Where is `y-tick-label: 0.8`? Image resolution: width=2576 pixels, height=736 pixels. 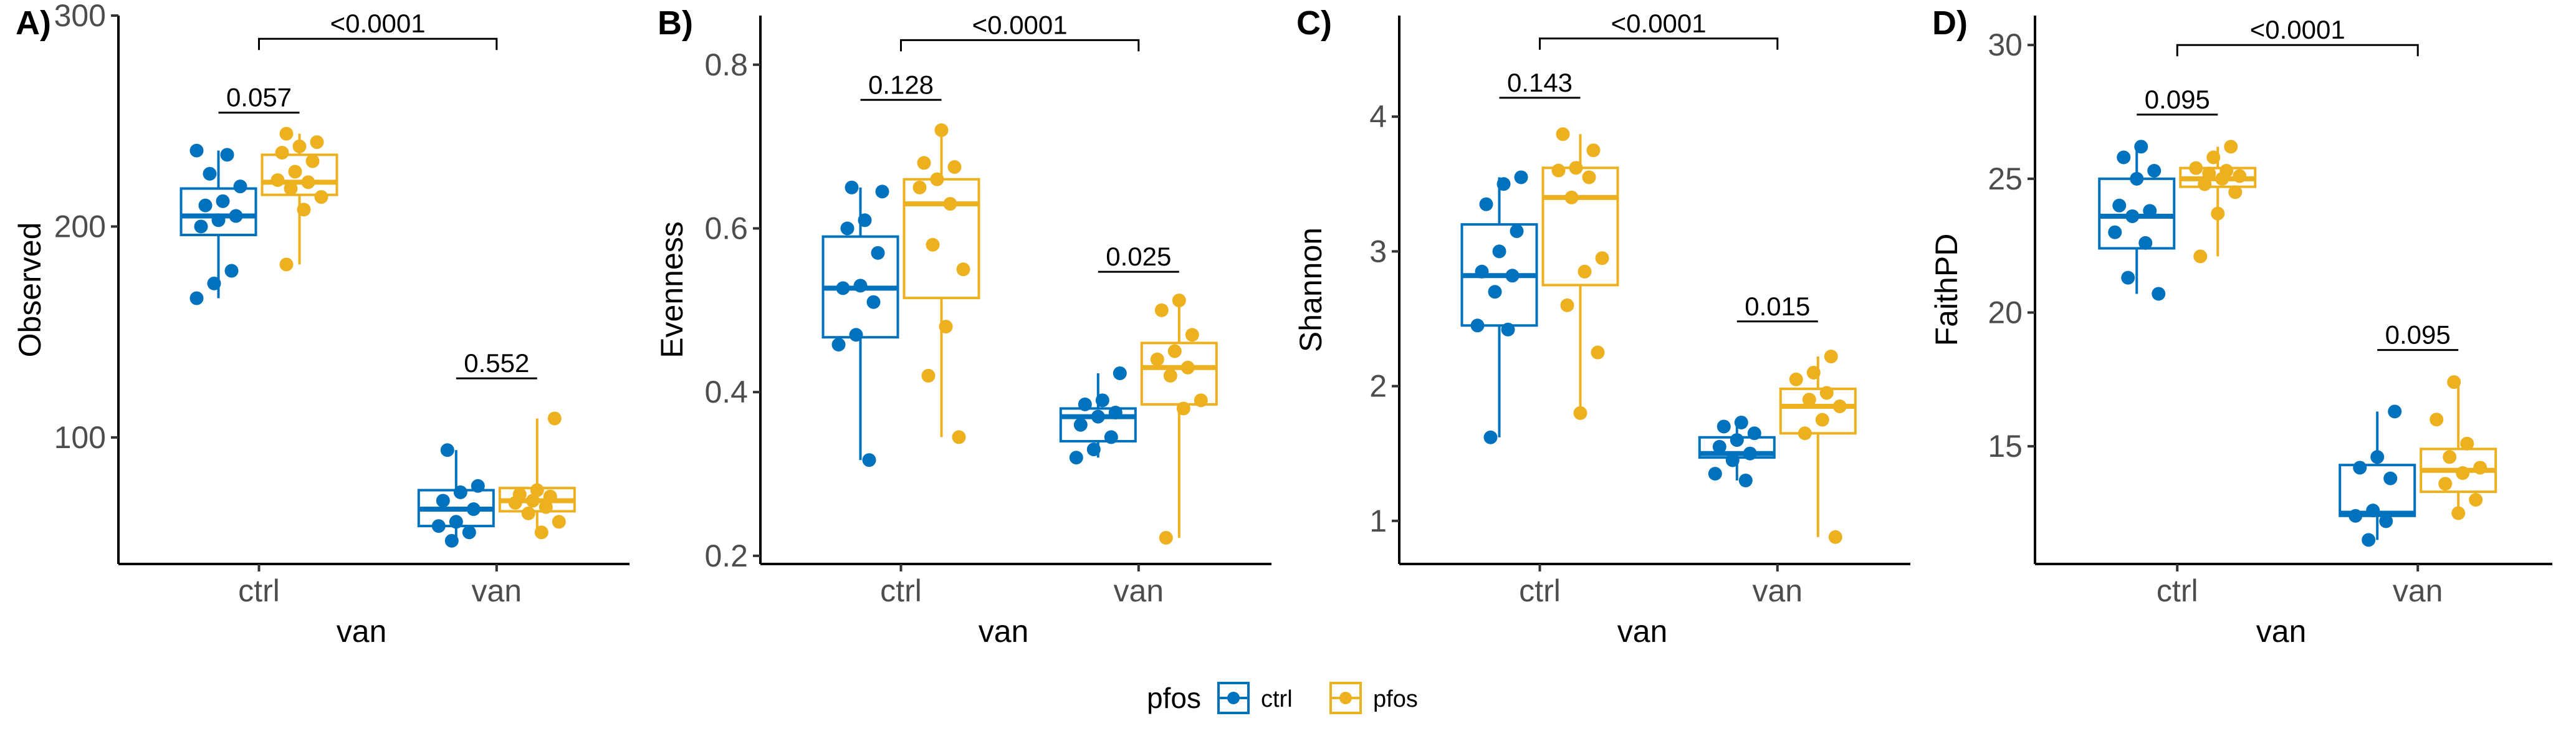
y-tick-label: 0.8 is located at coordinates (726, 65).